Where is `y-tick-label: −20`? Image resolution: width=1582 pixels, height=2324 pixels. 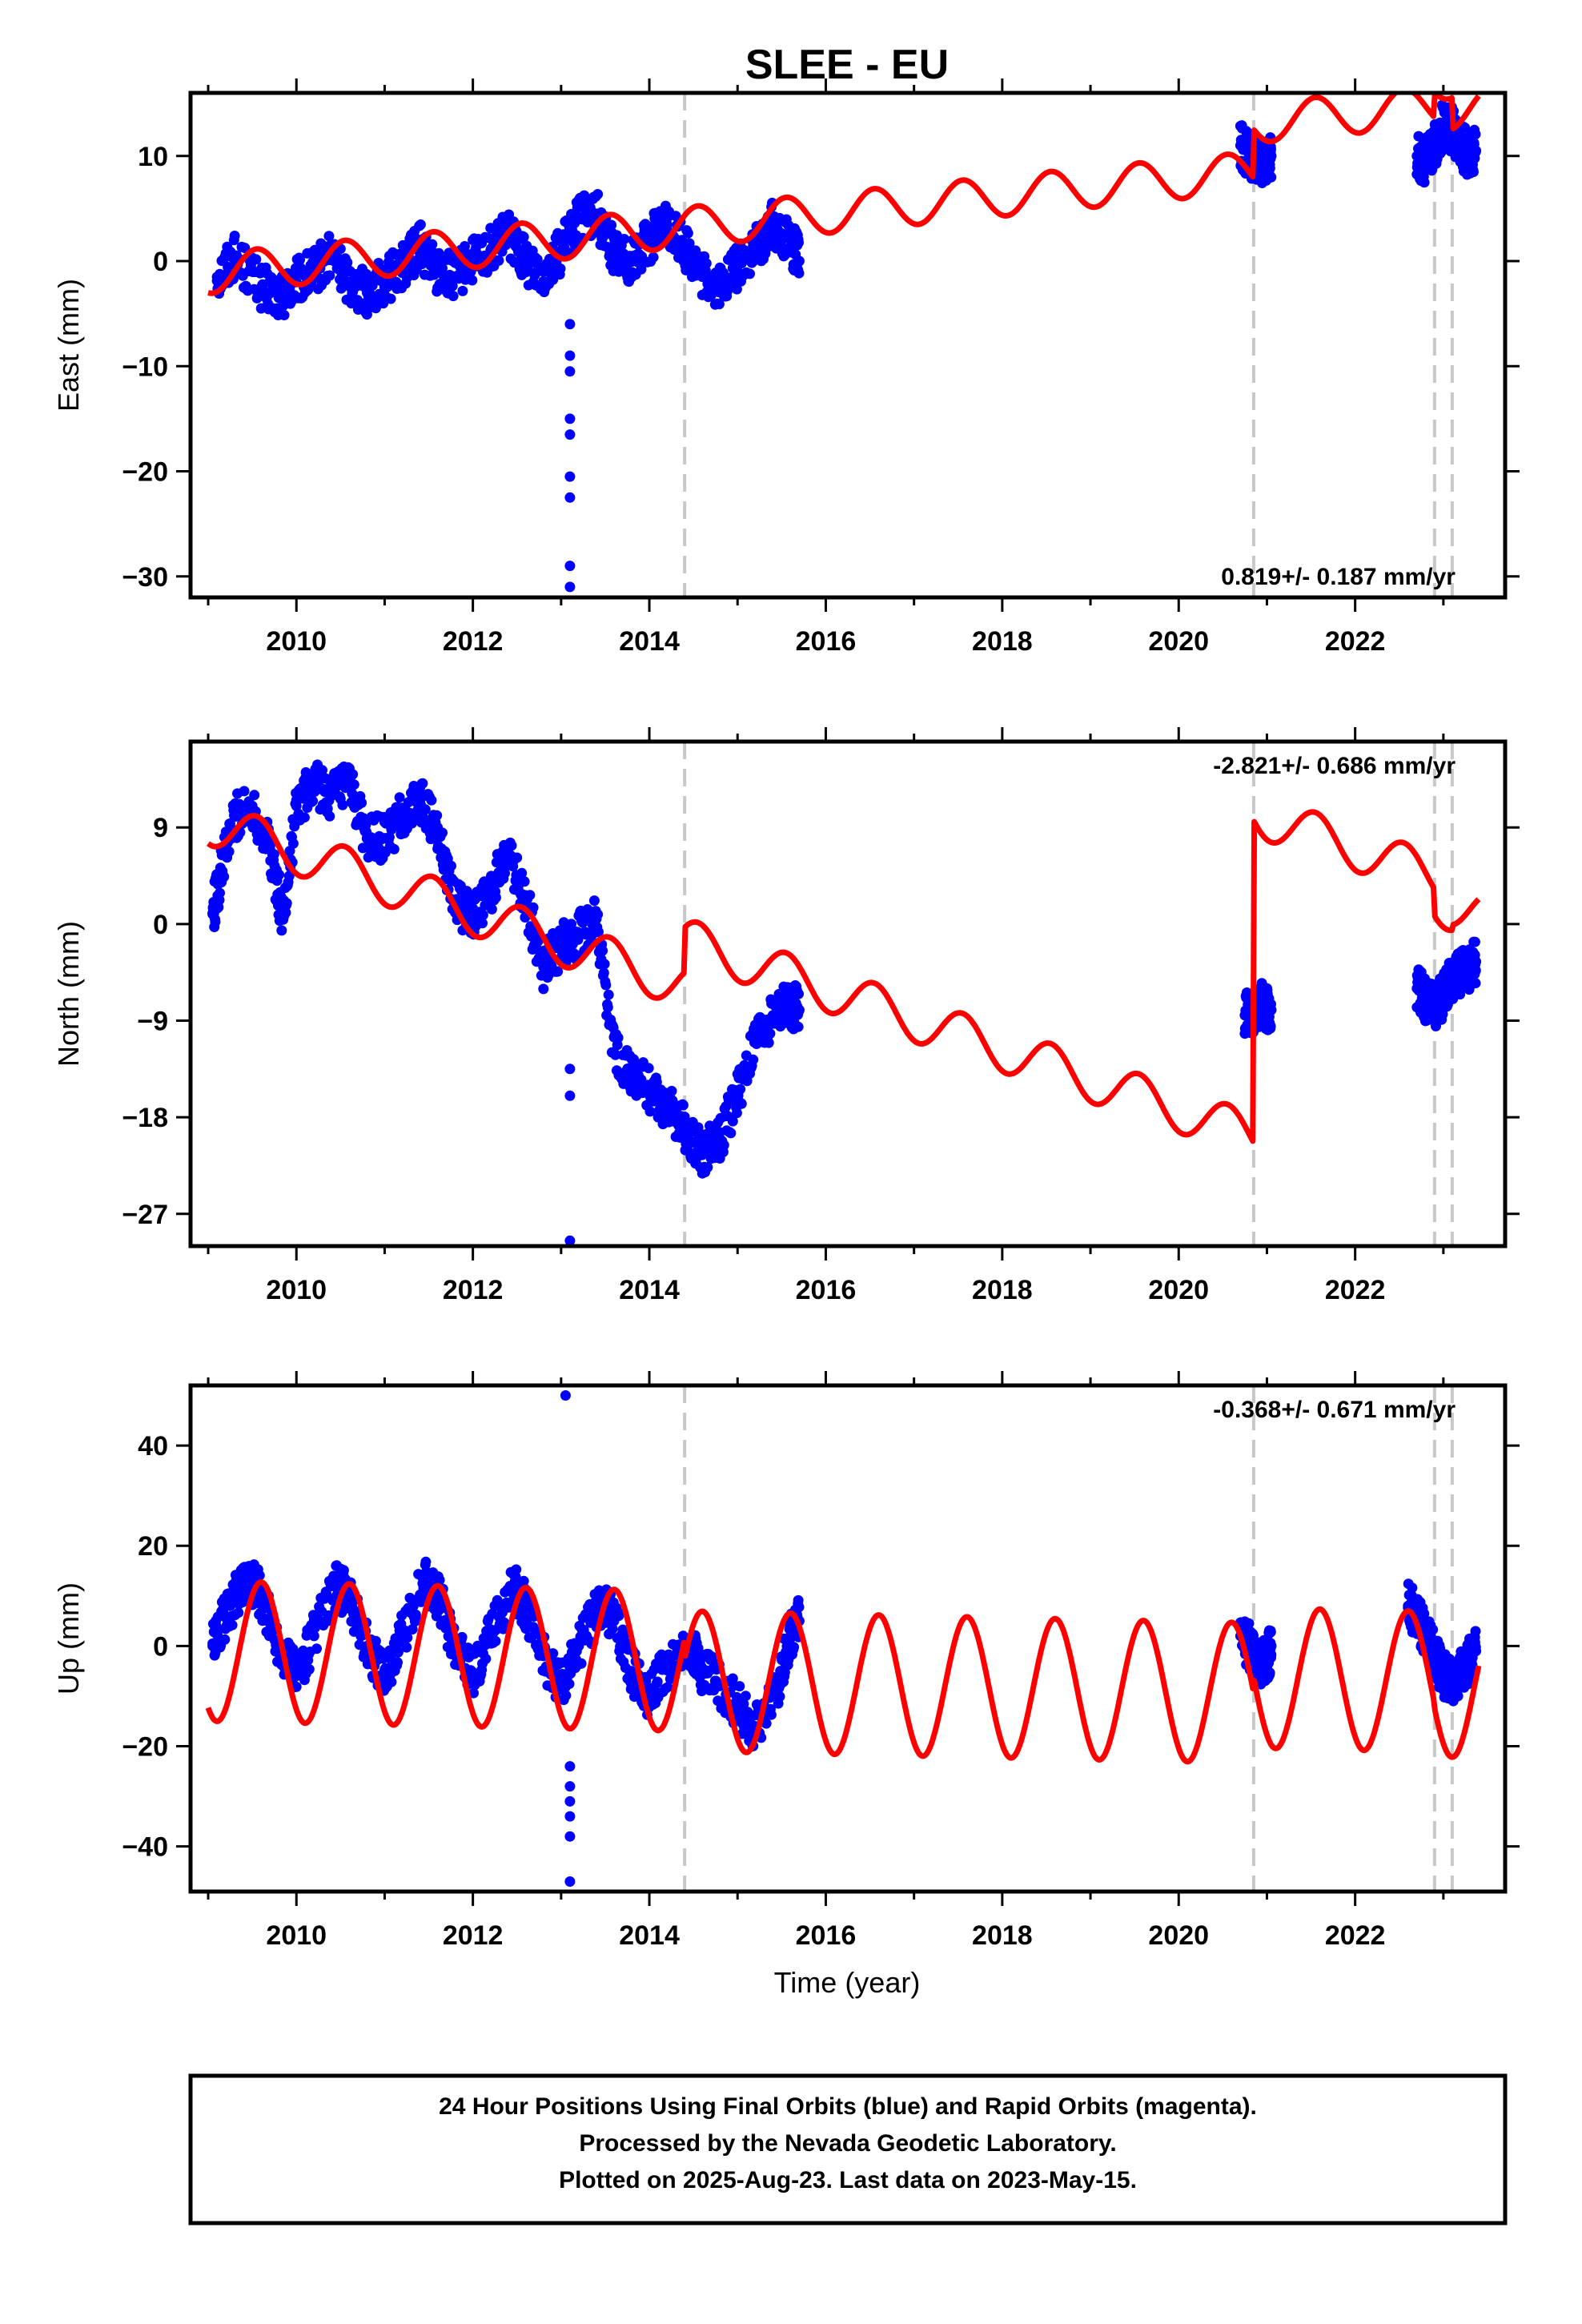 y-tick-label: −20 is located at coordinates (145, 1748).